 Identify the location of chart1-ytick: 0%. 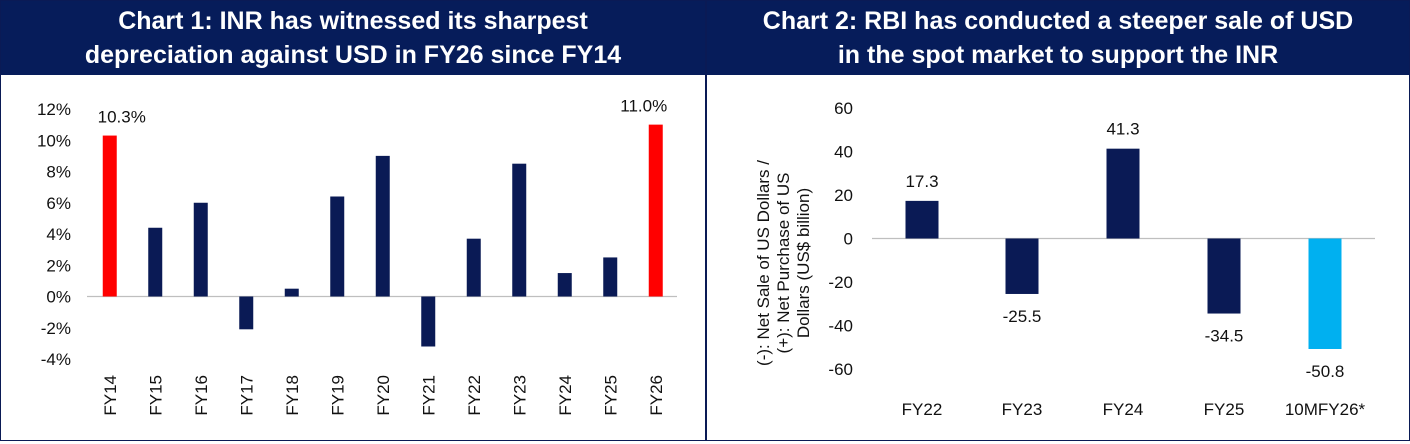
(58, 297).